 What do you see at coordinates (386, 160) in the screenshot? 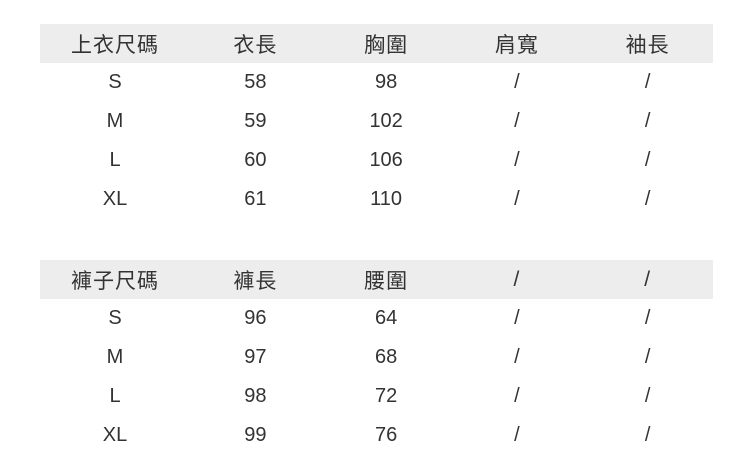
I see `table-cell: 106` at bounding box center [386, 160].